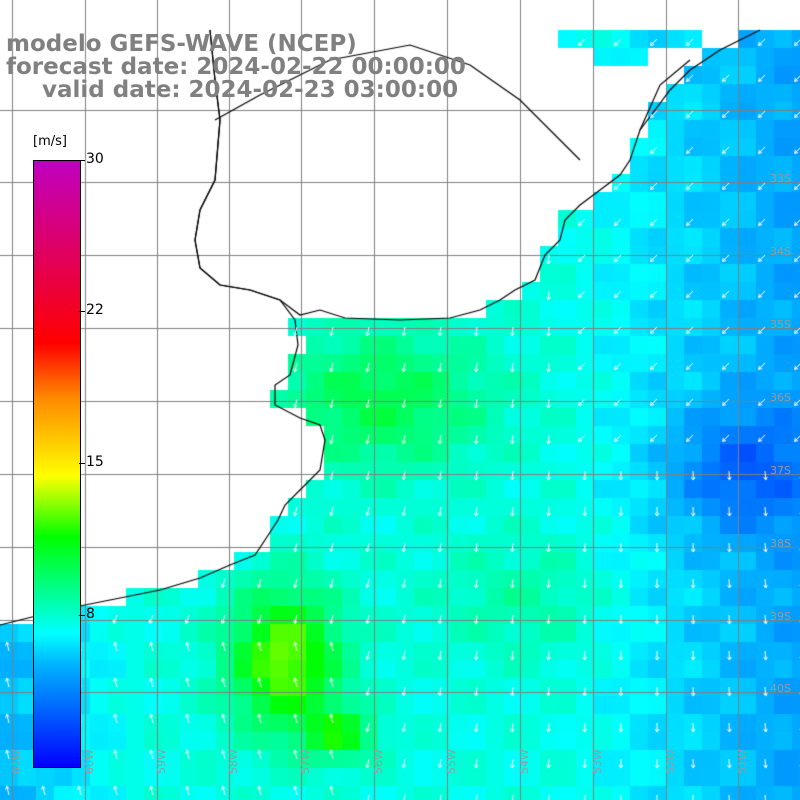 The image size is (800, 800). I want to click on longitude-label: 57W, so click(305, 761).